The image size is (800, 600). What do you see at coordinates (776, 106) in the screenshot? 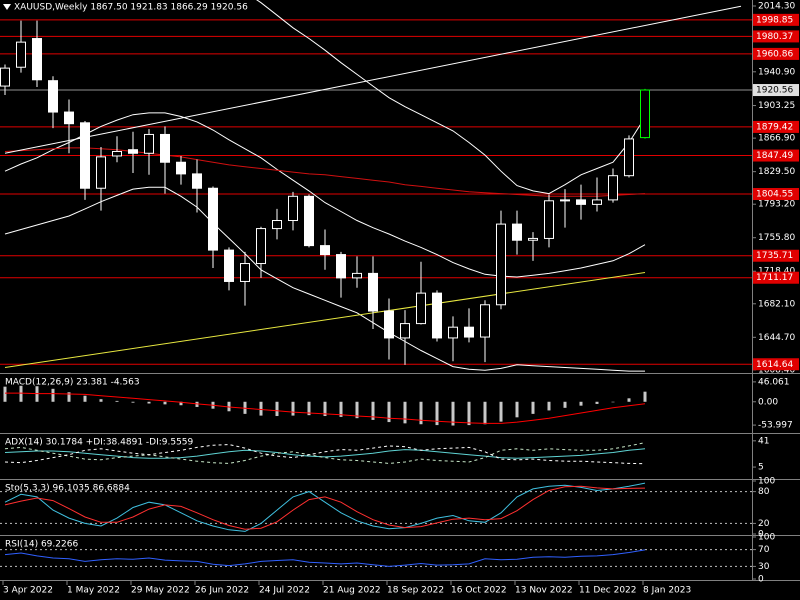
I see `y-tick-label: 1903.25` at bounding box center [776, 106].